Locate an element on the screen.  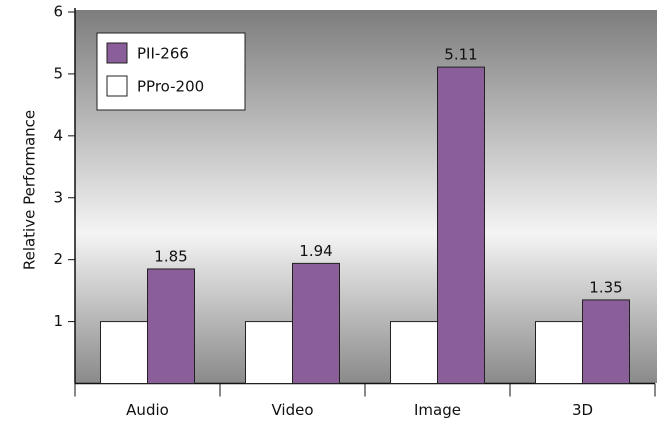
y-tick-label: 4 is located at coordinates (58, 135).